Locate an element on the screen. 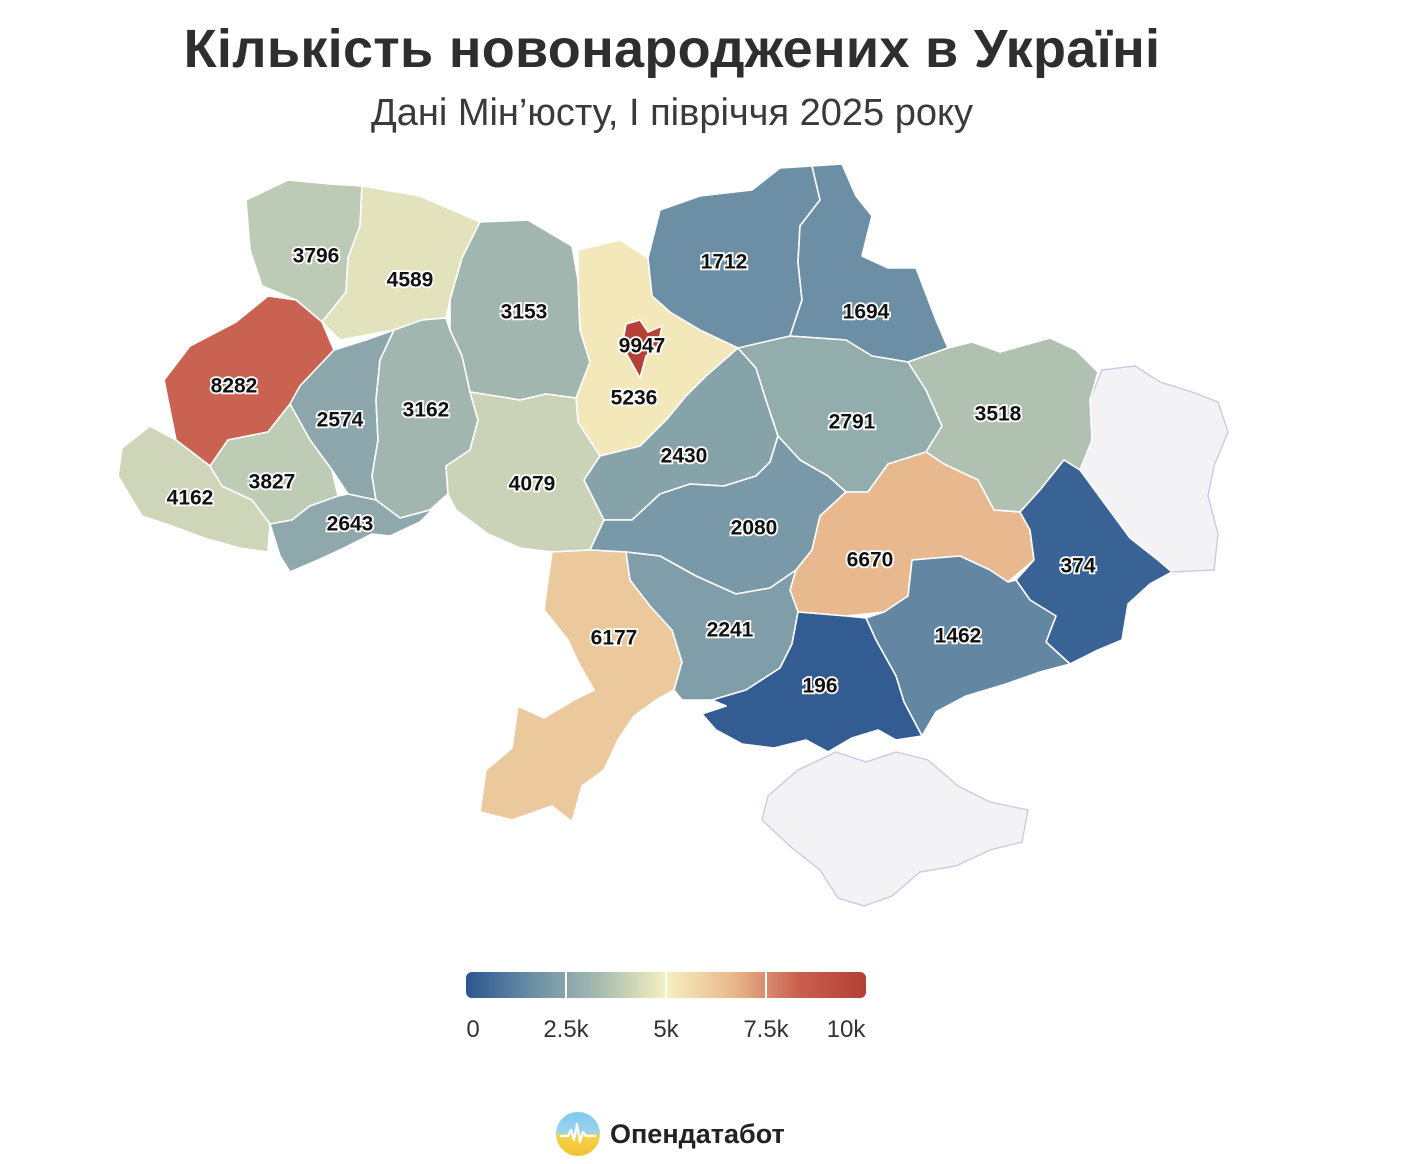 This screenshot has width=1406, height=1164. region-kyiv-city is located at coordinates (642, 349).